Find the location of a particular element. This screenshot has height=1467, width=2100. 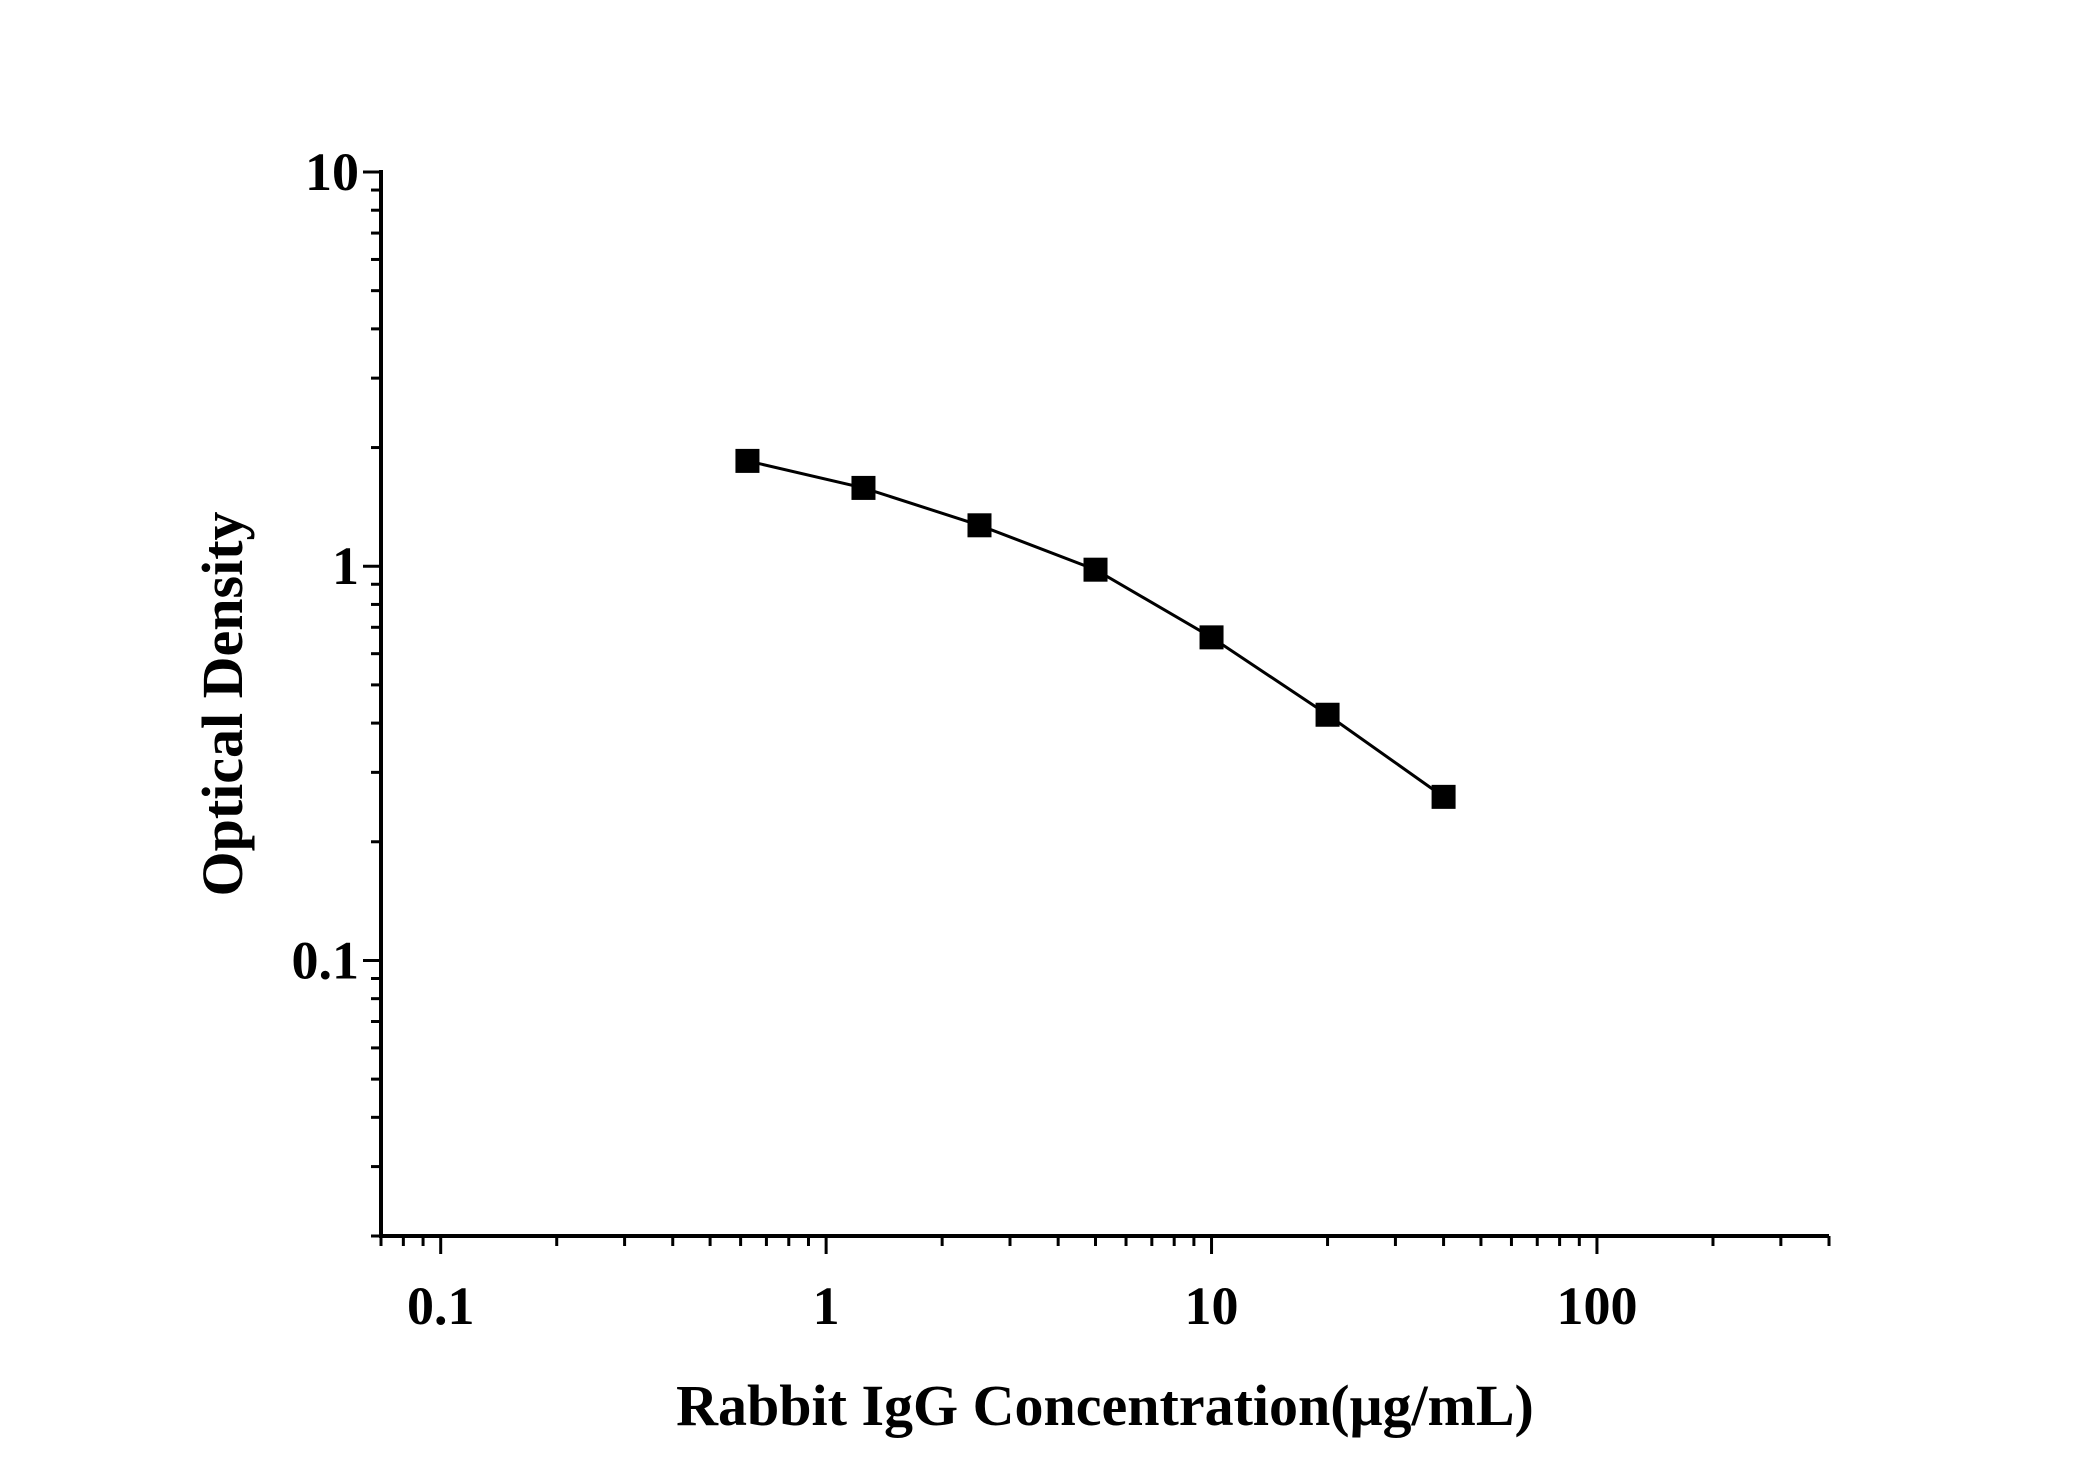

x-tick-label: 100 is located at coordinates (1596, 1306).